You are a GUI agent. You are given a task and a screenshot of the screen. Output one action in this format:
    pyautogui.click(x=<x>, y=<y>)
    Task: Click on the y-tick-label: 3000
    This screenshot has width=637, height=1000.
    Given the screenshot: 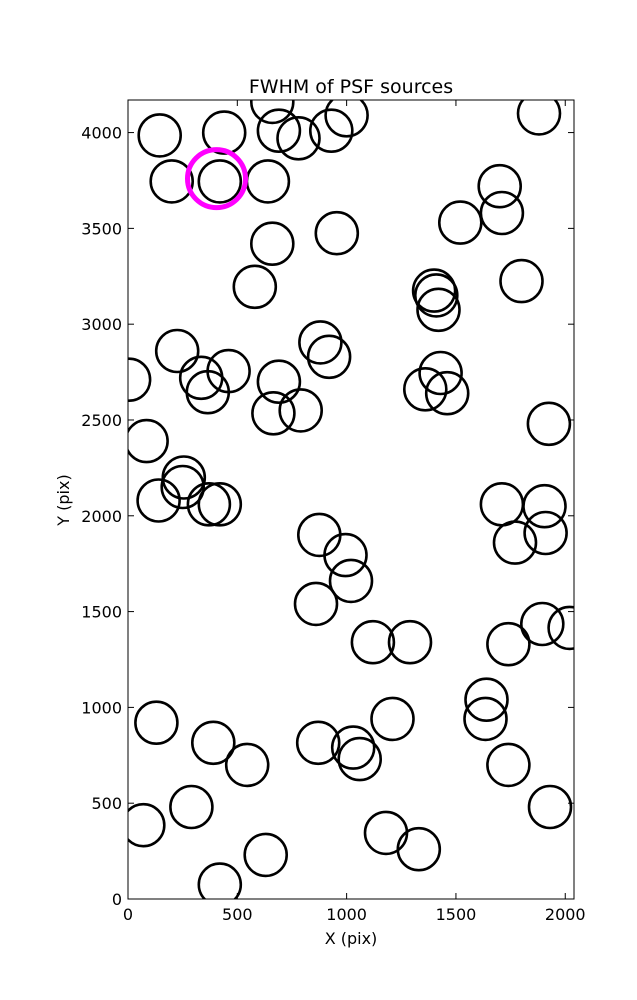 What is the action you would take?
    pyautogui.click(x=101, y=324)
    